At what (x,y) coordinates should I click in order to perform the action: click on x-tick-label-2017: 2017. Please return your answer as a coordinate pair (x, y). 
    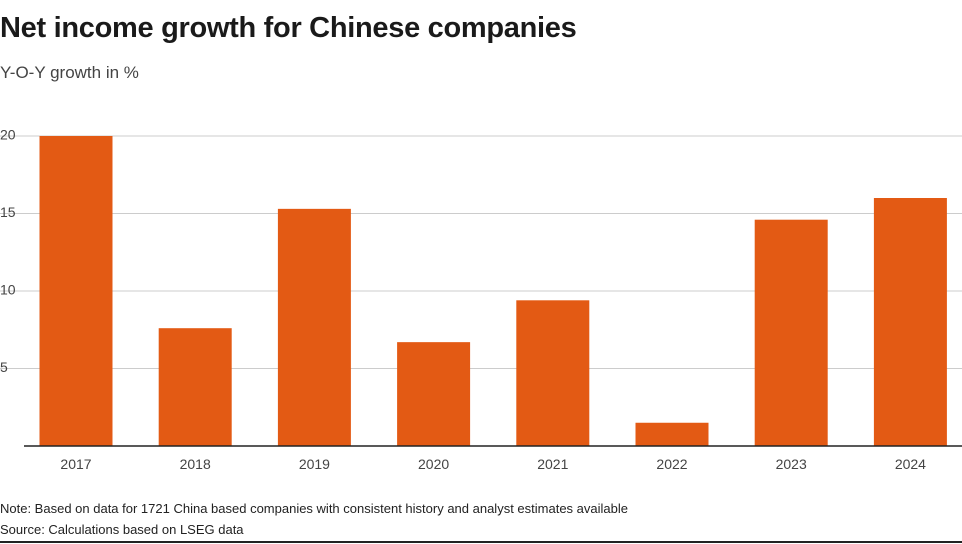
    Looking at the image, I should click on (75, 464).